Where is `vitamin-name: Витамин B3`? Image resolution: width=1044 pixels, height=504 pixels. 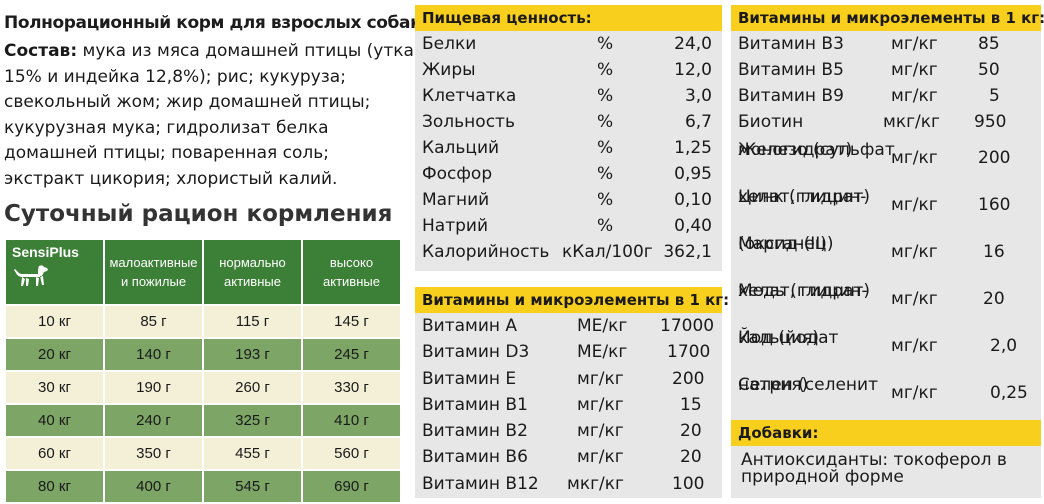
vitamin-name: Витамин B3 is located at coordinates (791, 44).